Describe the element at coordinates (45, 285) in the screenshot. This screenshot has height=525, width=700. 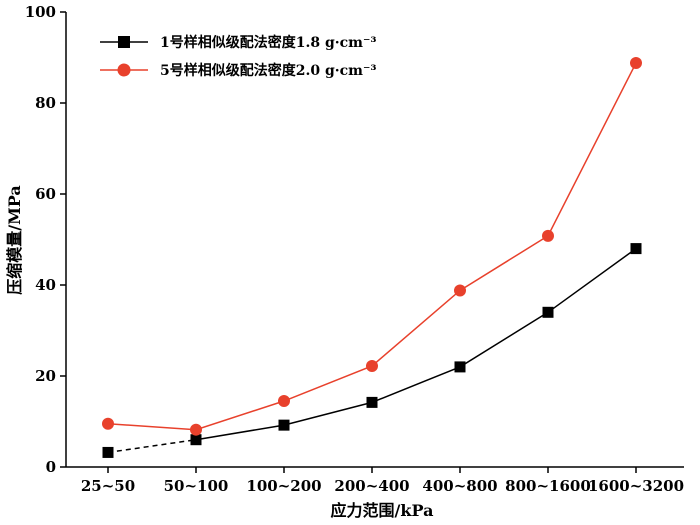
I see `y-tick-label: 40` at that location.